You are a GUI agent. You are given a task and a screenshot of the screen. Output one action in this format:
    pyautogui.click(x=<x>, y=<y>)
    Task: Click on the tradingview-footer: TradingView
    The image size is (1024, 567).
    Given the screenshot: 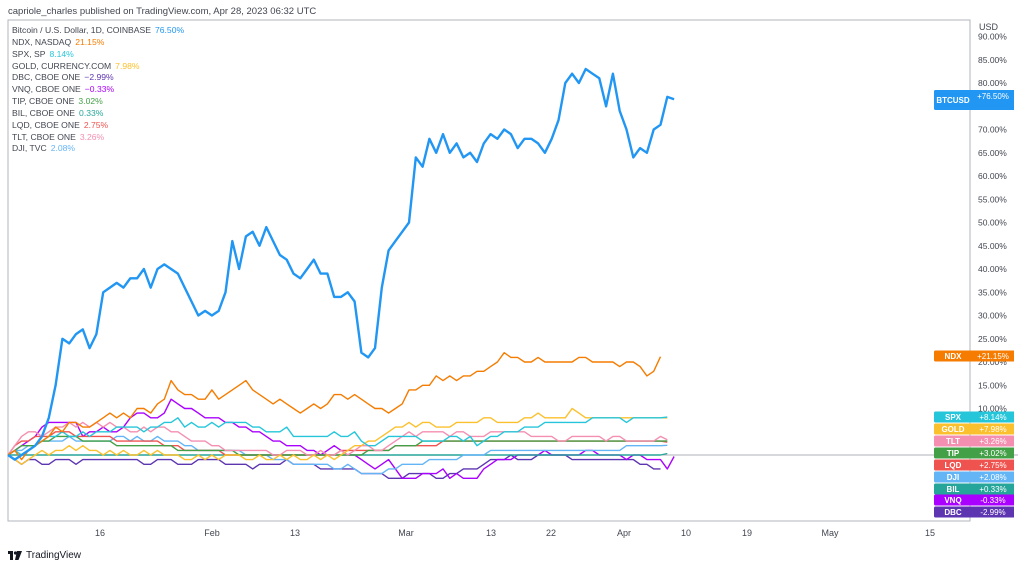 What is the action you would take?
    pyautogui.click(x=44, y=555)
    